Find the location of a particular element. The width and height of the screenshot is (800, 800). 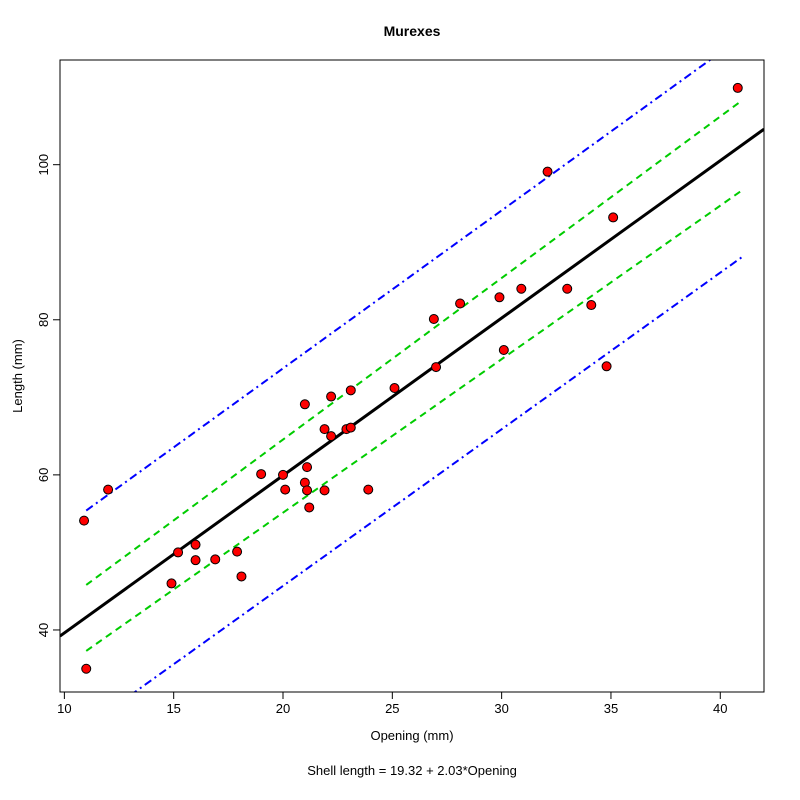

y-tick-label: 60 is located at coordinates (43, 475).